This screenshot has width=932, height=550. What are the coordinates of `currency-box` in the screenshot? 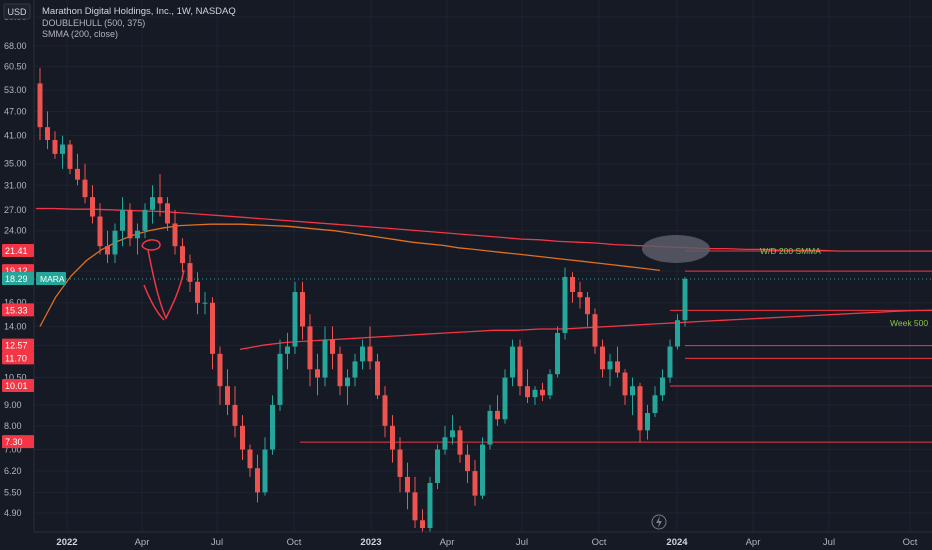 It's located at (17, 11).